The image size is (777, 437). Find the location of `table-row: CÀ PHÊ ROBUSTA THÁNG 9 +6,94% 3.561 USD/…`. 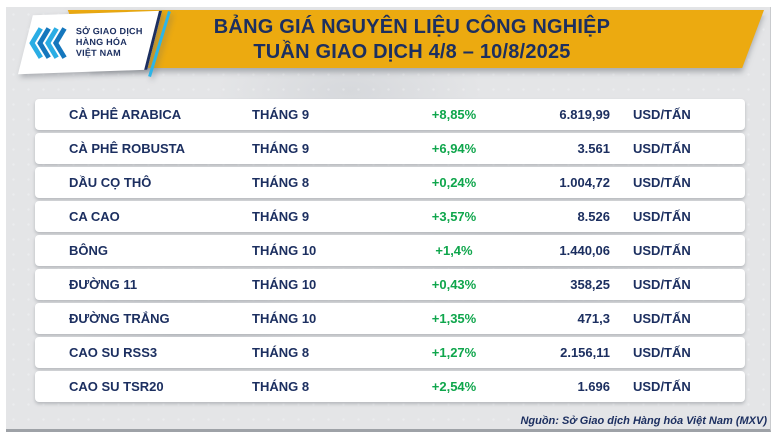

table-row: CÀ PHÊ ROBUSTA THÁNG 9 +6,94% 3.561 USD/… is located at coordinates (390, 148).